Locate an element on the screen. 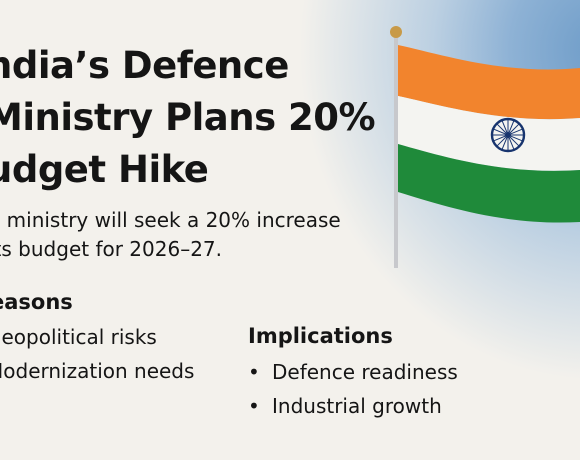 This screenshot has height=460, width=580. flag-white-band is located at coordinates (489, 133).